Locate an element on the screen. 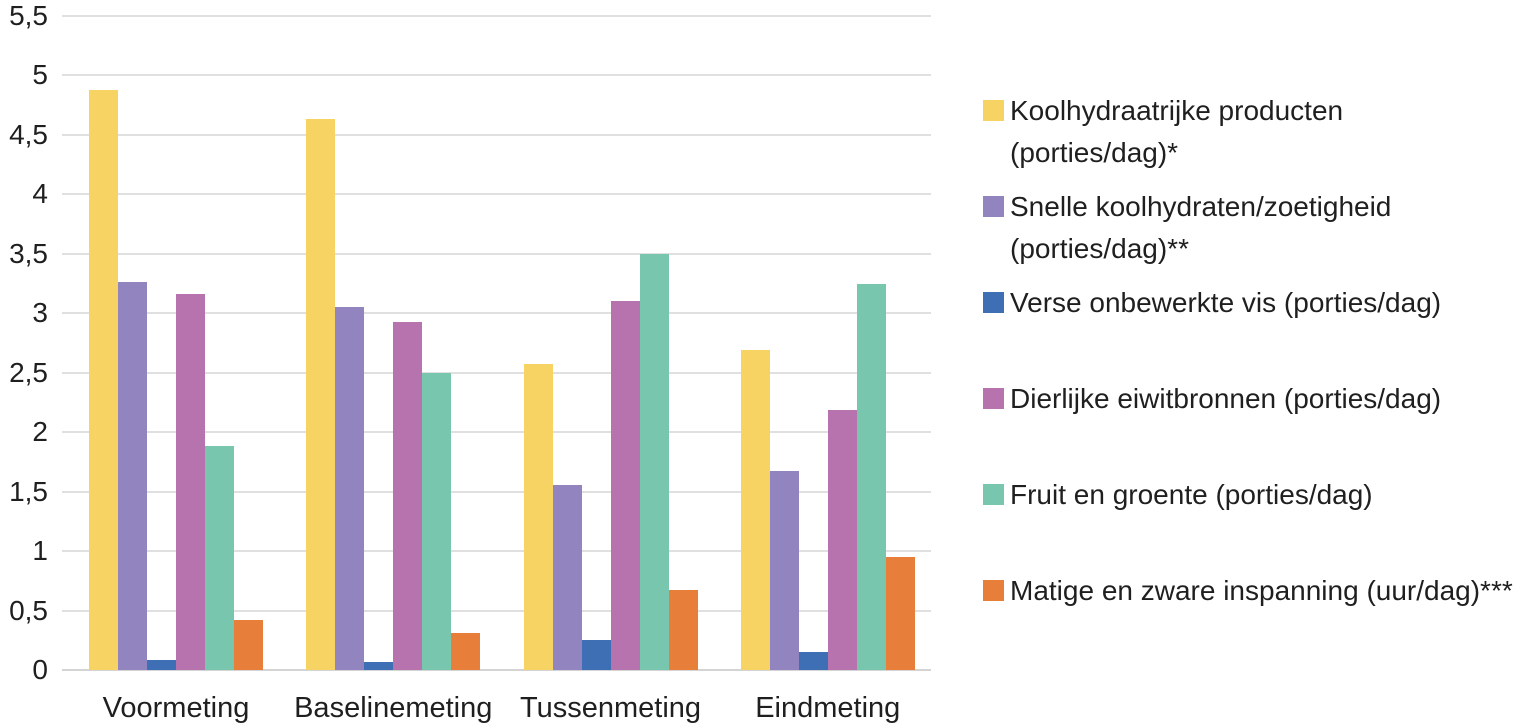  legend-item-label: Matige en zware inspanning (uur/dag)*** is located at coordinates (1261, 590).